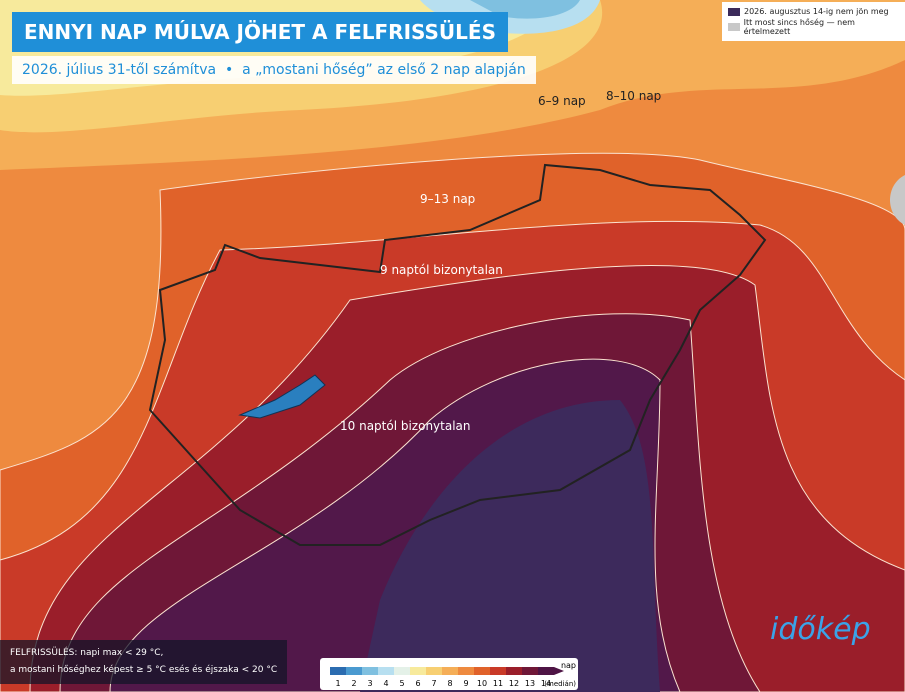  What do you see at coordinates (514, 683) in the screenshot?
I see `colorbar-tick-label: 12` at bounding box center [514, 683].